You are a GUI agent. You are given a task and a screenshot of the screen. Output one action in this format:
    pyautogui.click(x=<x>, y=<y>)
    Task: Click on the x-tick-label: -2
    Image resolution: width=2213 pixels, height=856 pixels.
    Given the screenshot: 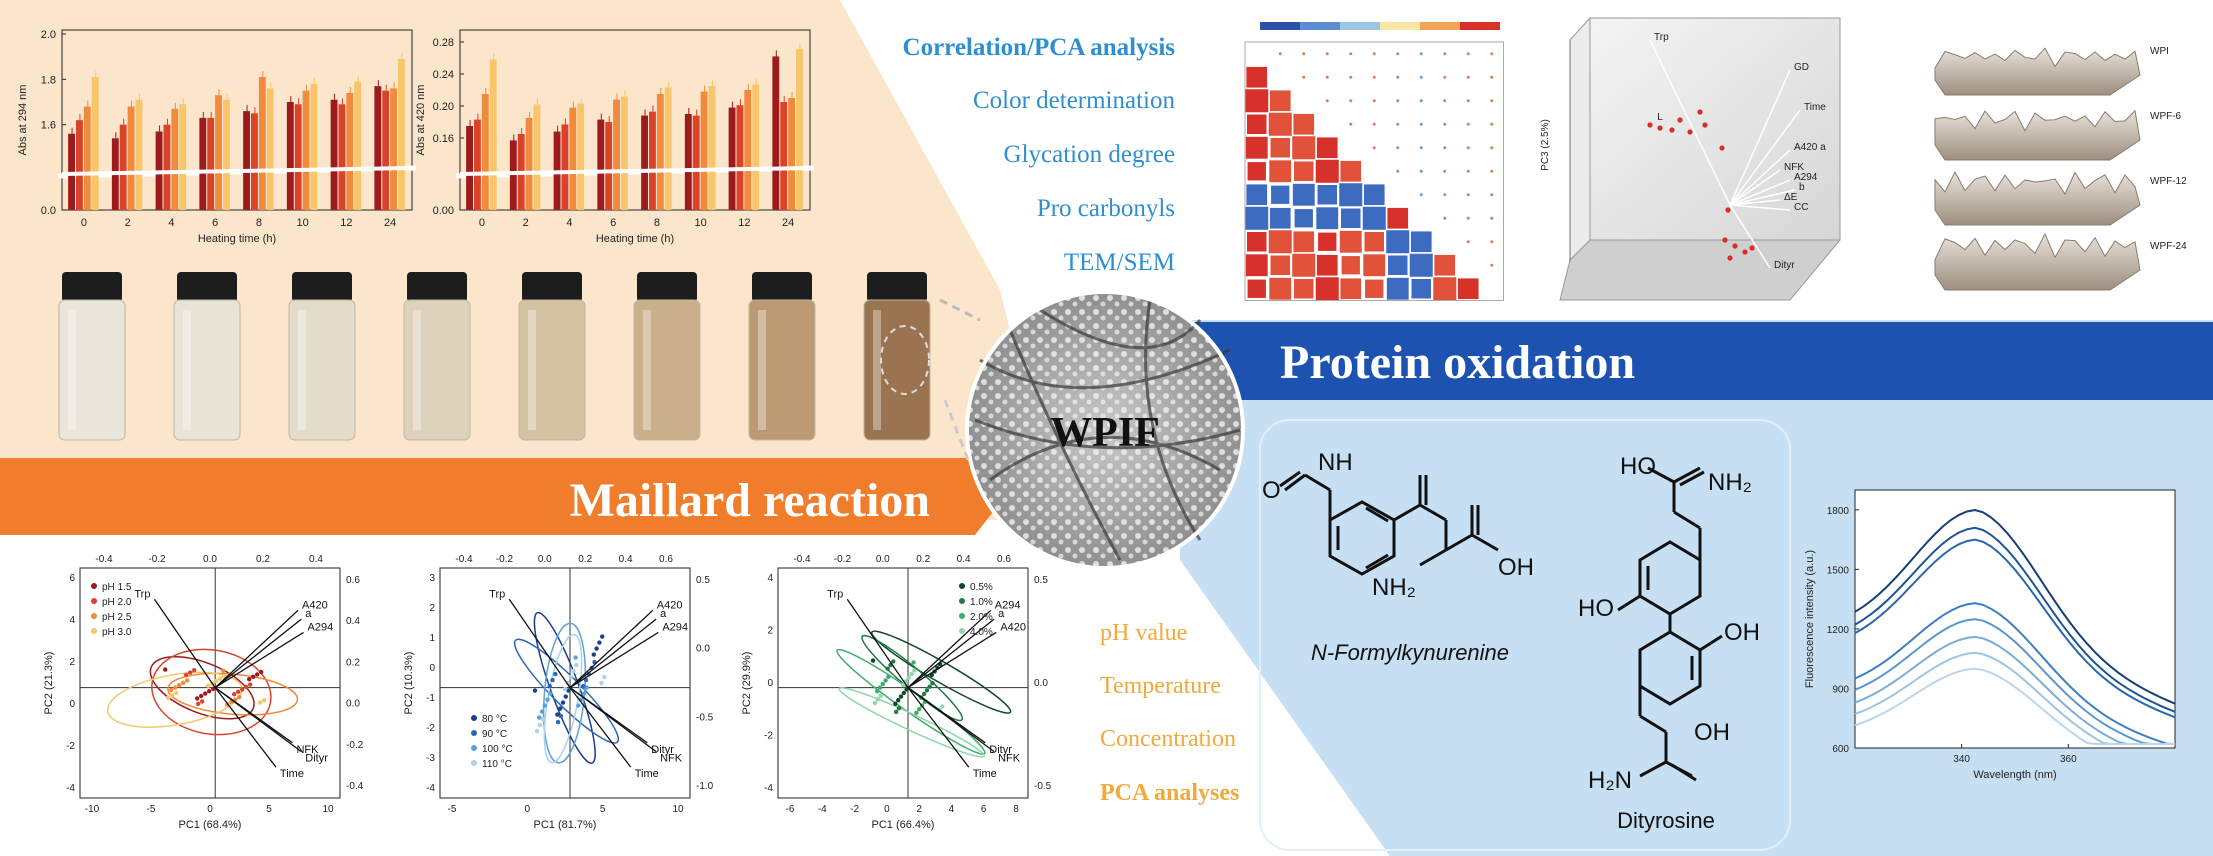 What is the action you would take?
    pyautogui.click(x=854, y=809)
    